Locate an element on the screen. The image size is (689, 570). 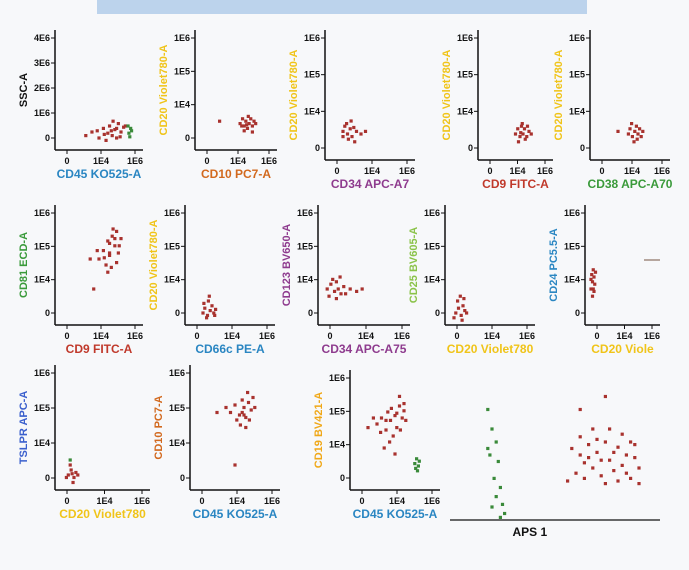
y-tick-label: 2E6 is located at coordinates (42, 88).